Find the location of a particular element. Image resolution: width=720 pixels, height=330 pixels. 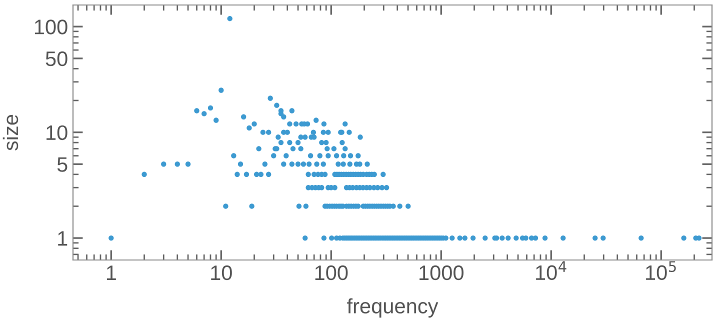

x-tick-label: 1000 is located at coordinates (442, 272).